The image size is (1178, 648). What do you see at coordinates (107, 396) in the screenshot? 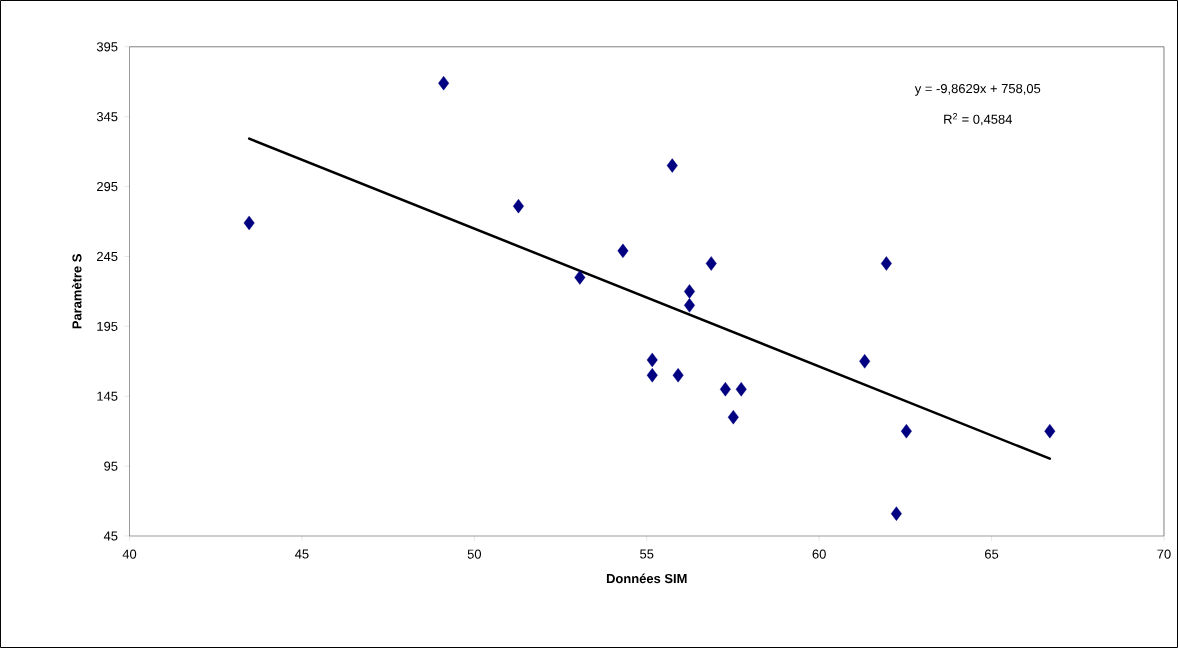
I see `y-tick-label: 145` at bounding box center [107, 396].